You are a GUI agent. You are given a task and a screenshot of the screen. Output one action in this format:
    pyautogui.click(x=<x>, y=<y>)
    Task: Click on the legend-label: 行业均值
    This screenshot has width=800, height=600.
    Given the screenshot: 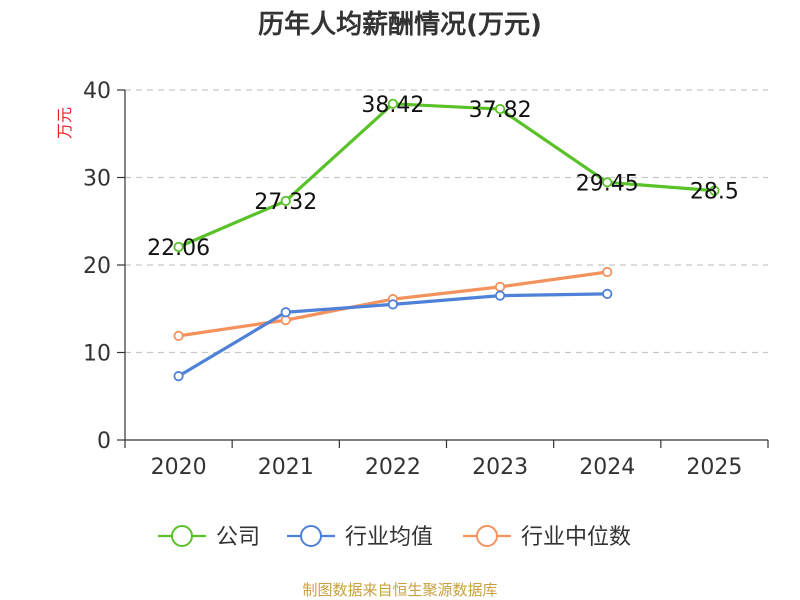 What is the action you would take?
    pyautogui.click(x=389, y=537)
    